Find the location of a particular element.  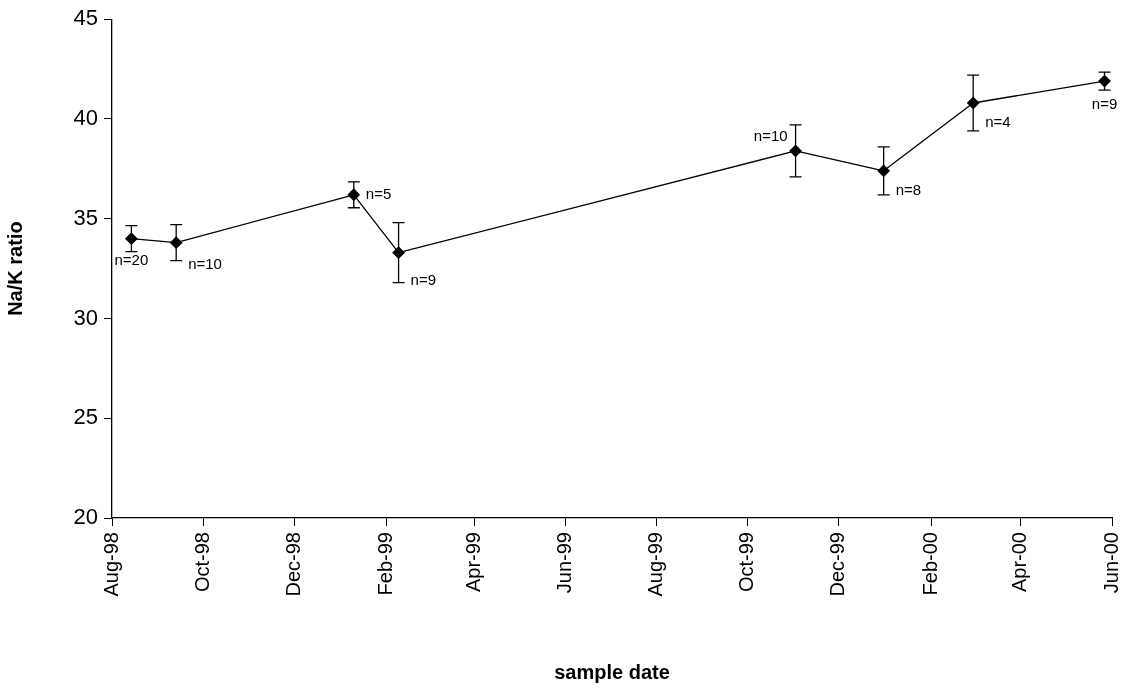

x-tick-label: Jun-00 is located at coordinates (1110, 563).